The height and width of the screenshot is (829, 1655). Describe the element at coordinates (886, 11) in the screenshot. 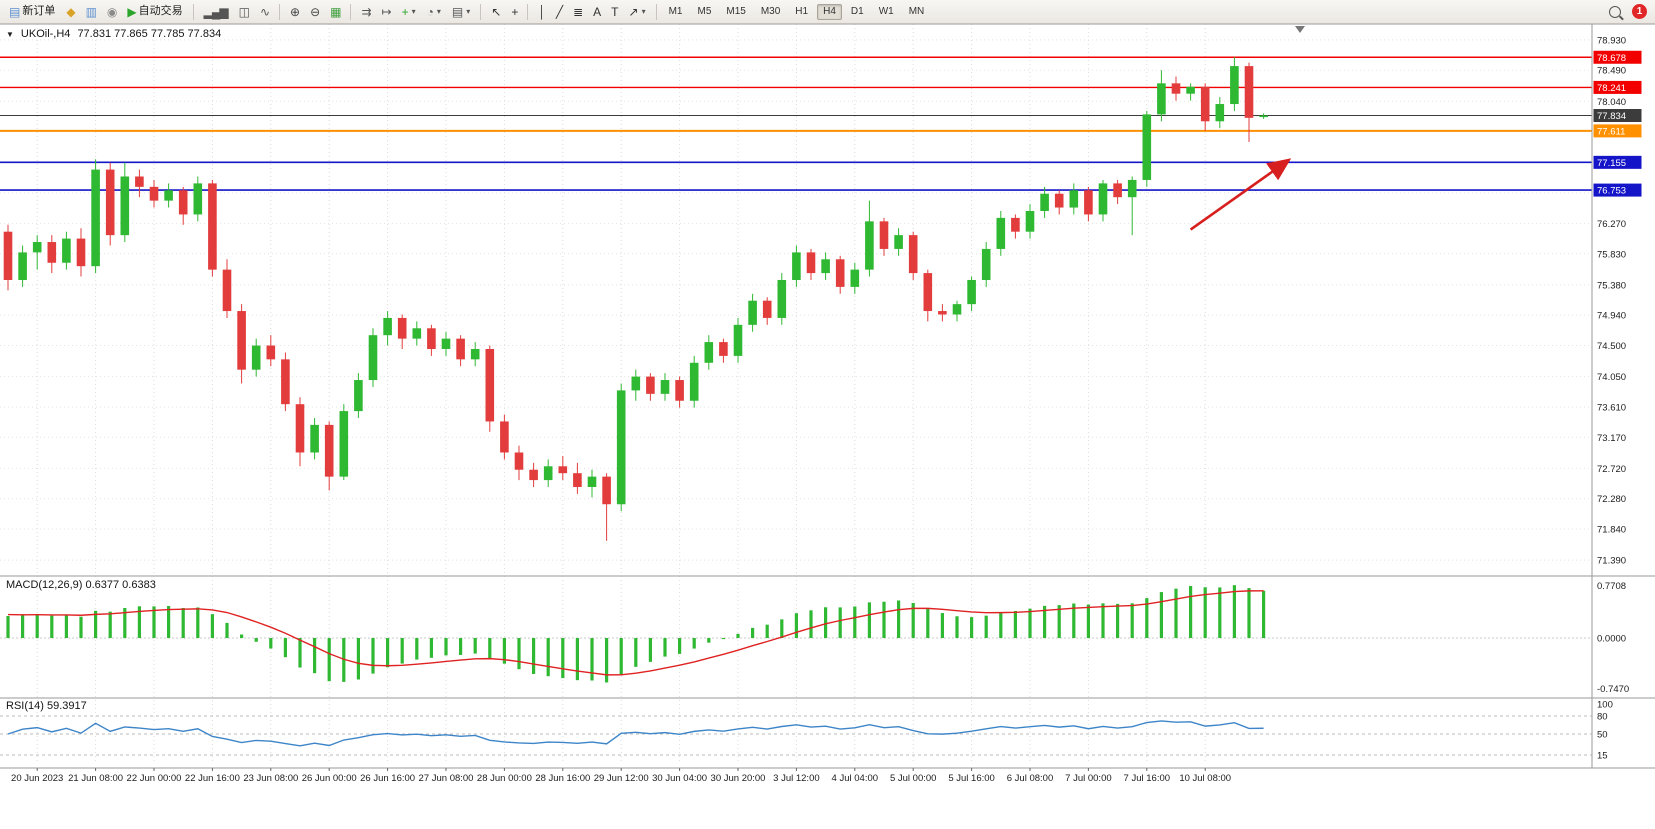

I see `timeframe-w1: W1` at that location.